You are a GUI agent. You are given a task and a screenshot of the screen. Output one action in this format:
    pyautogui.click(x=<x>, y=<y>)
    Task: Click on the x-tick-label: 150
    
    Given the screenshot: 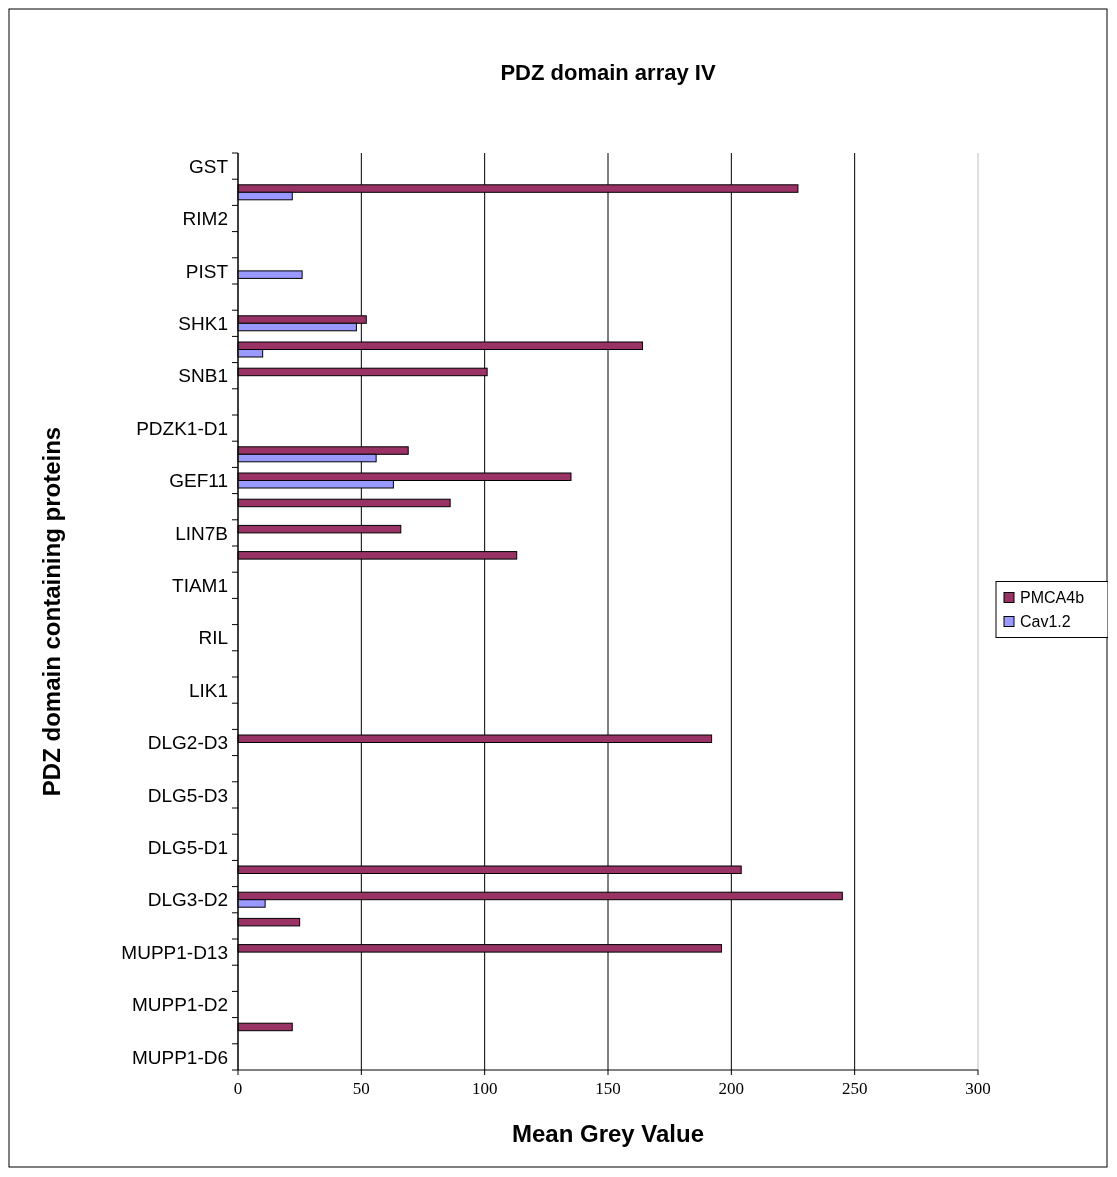 What is the action you would take?
    pyautogui.click(x=608, y=1088)
    